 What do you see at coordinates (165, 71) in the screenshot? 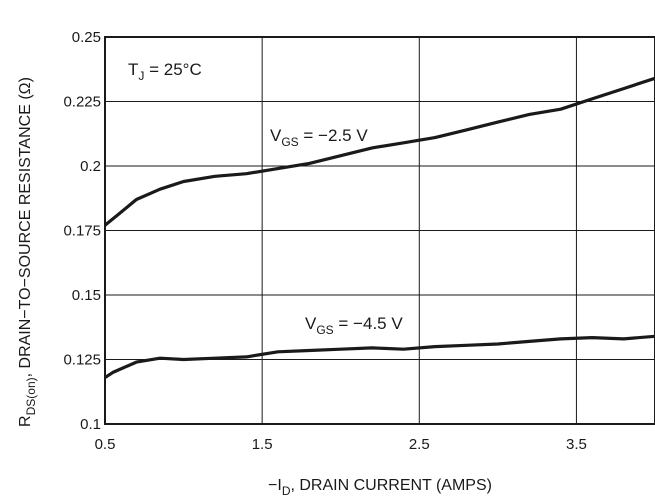
I see `temperature-annotation: TJ = 25°C` at bounding box center [165, 71].